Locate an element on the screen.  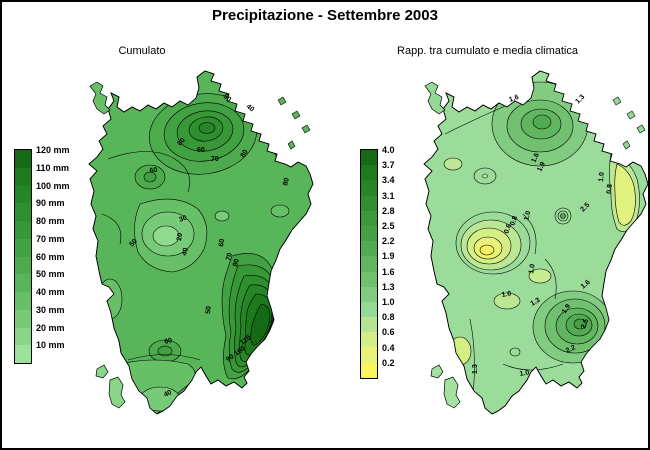
legend-label: 1.6 is located at coordinates (388, 271).